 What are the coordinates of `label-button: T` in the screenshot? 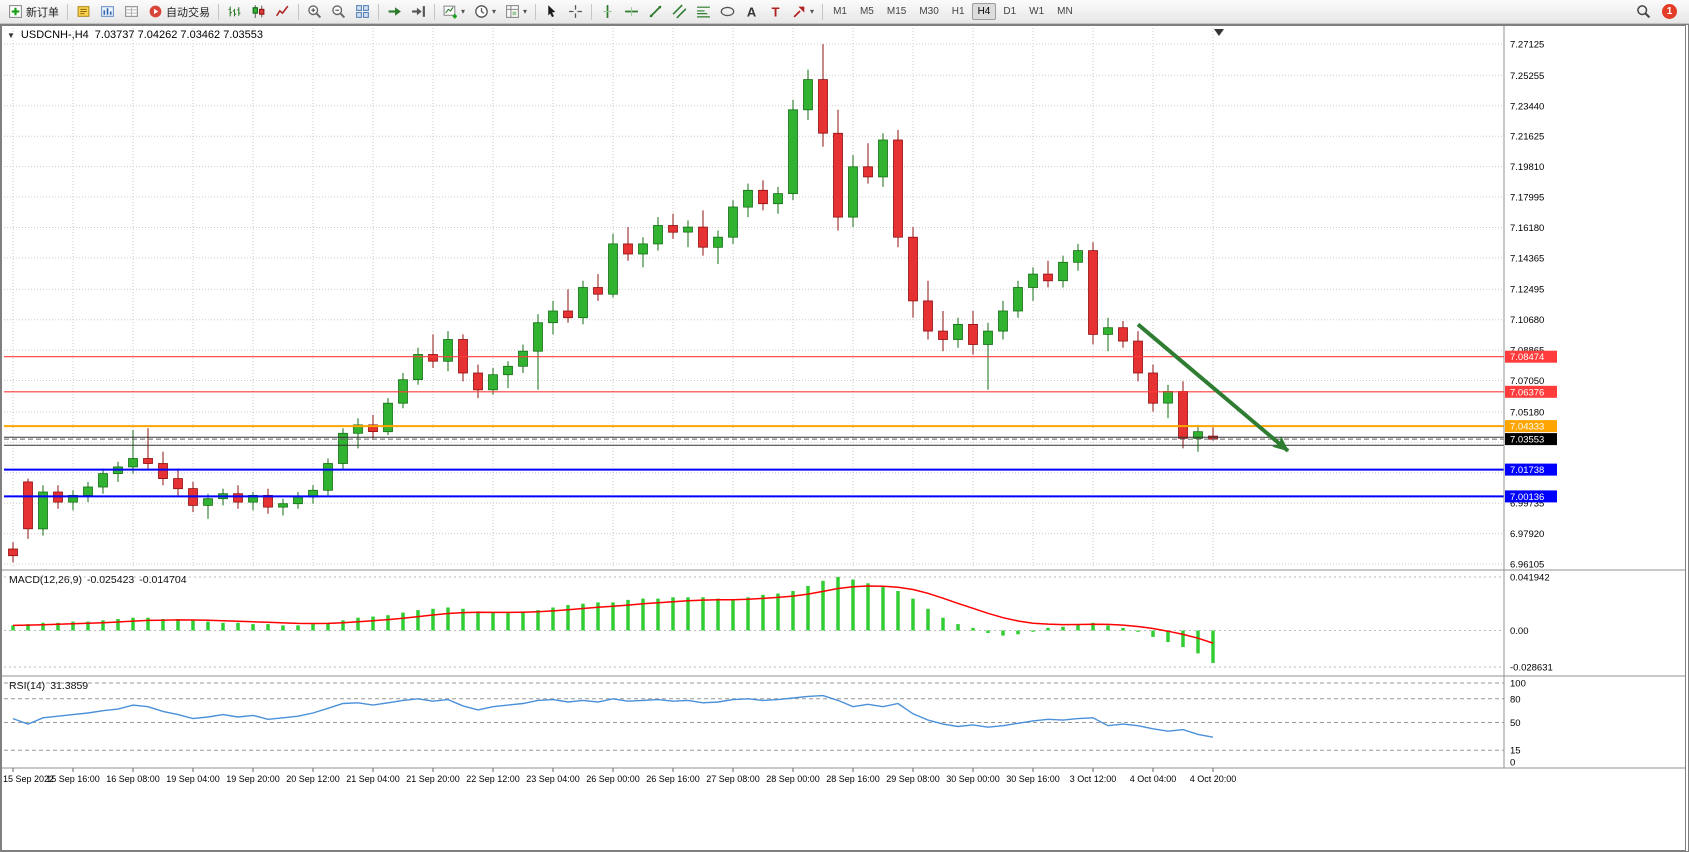 It's located at (775, 12).